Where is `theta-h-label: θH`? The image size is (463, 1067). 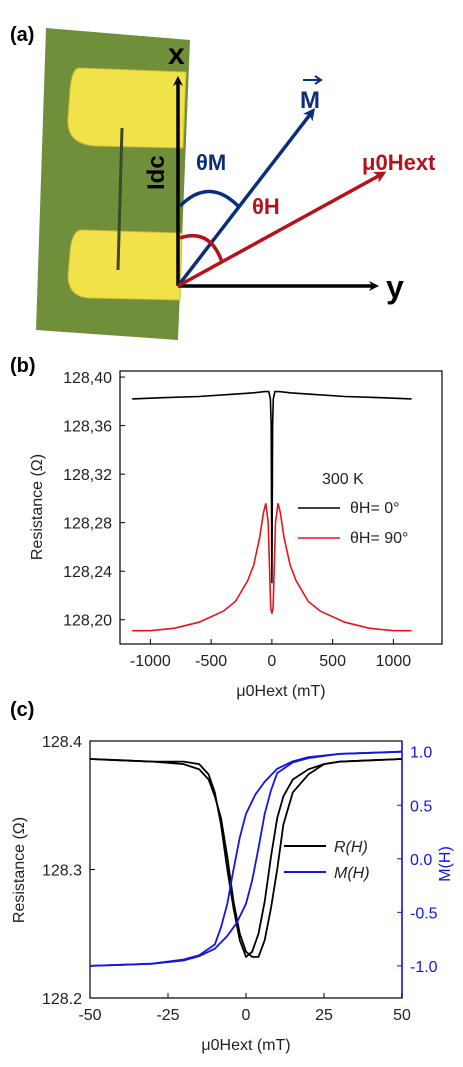
theta-h-label: θH is located at coordinates (266, 206).